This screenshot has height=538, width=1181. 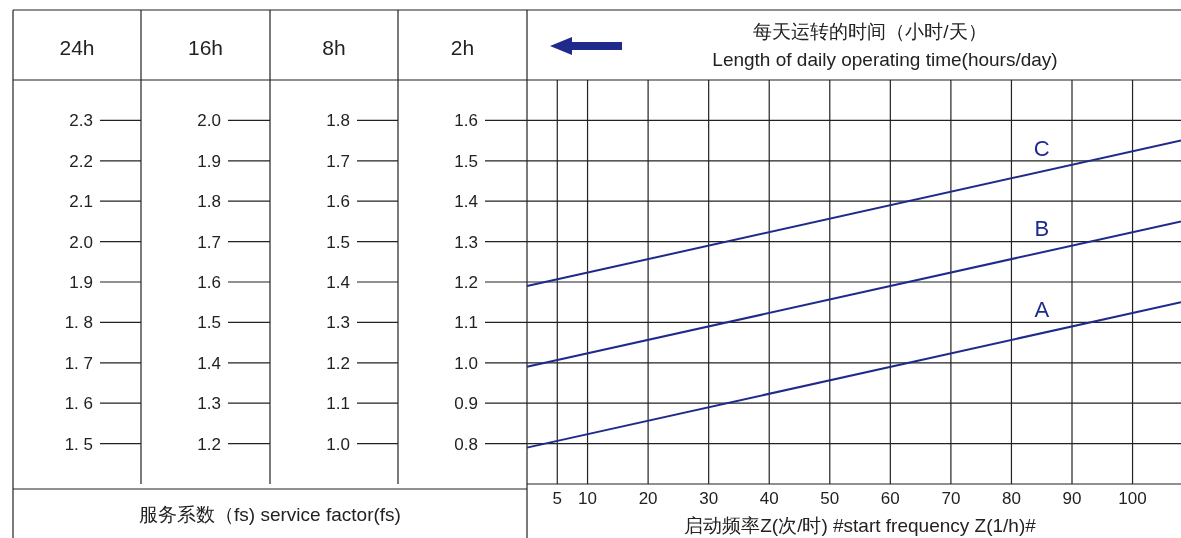 What do you see at coordinates (860, 525) in the screenshot?
I see `x-axis-title: 启动频率Z(次/时) #start frequency Z(1/h)#` at bounding box center [860, 525].